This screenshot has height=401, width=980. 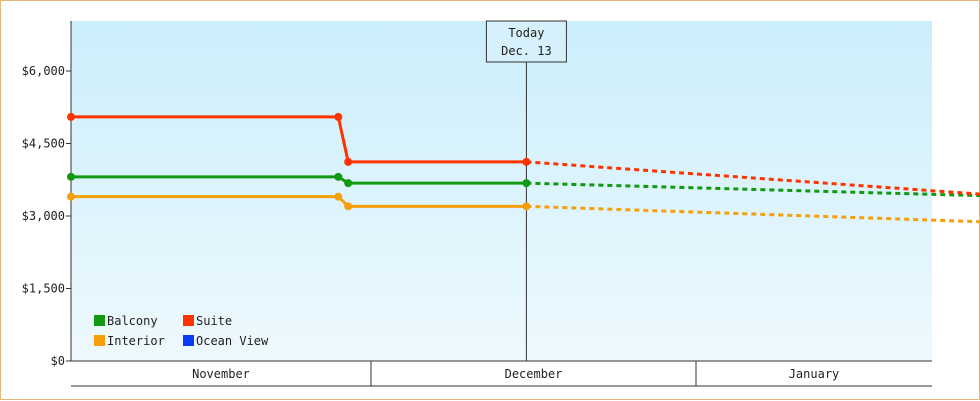 What do you see at coordinates (132, 321) in the screenshot?
I see `legend-label-balcony: Balcony` at bounding box center [132, 321].